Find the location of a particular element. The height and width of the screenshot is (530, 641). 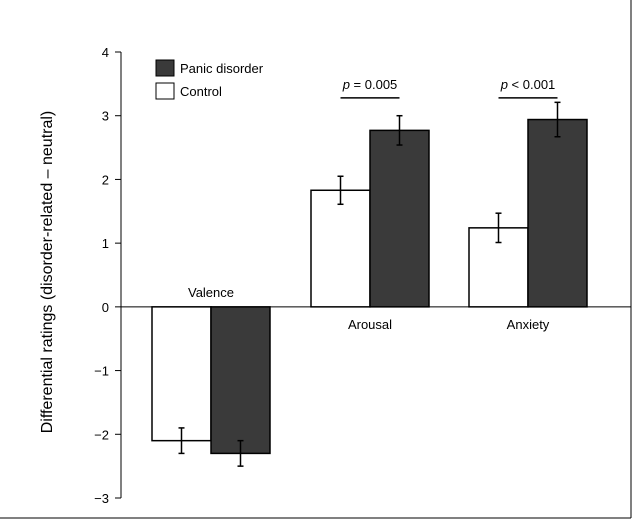

legend-swatch-control is located at coordinates (165, 91).